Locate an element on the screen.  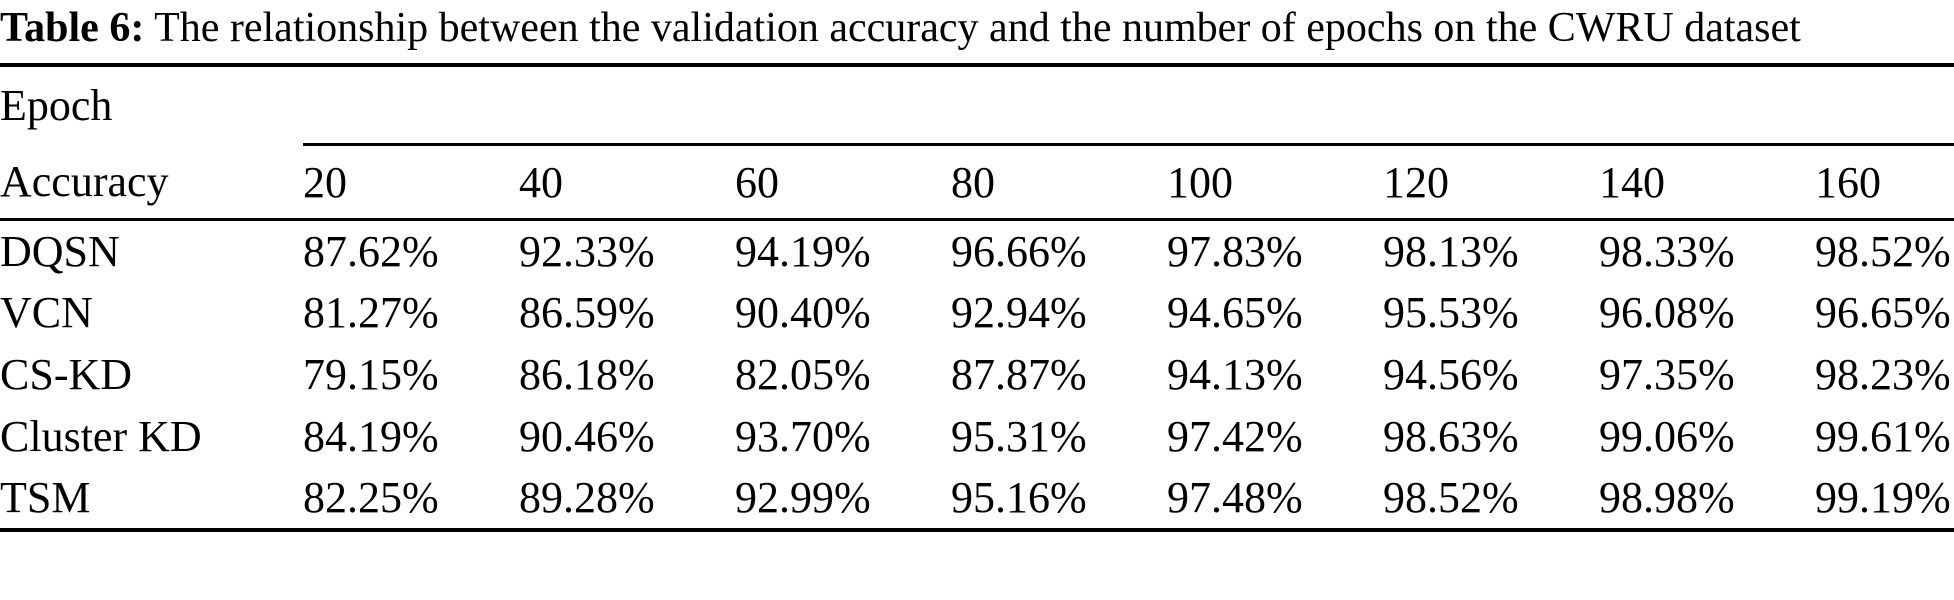
accuracy-value-cell: 98.63% is located at coordinates (1451, 436).